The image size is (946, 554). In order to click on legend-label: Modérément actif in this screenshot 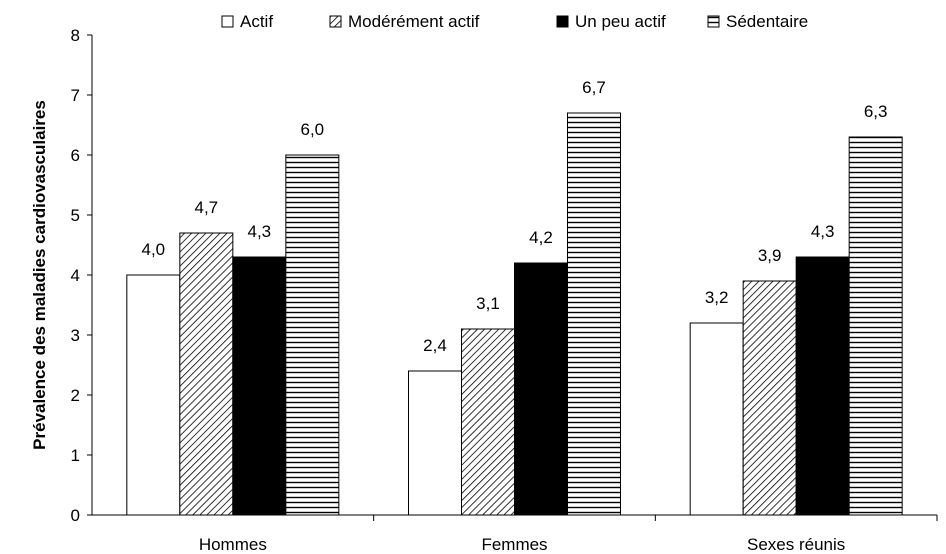, I will do `click(414, 21)`.